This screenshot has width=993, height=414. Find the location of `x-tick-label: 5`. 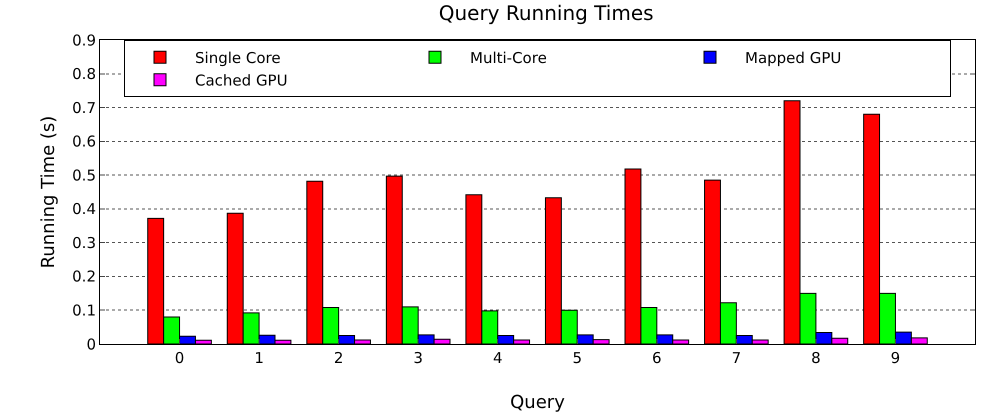

x-tick-label: 5 is located at coordinates (577, 358).